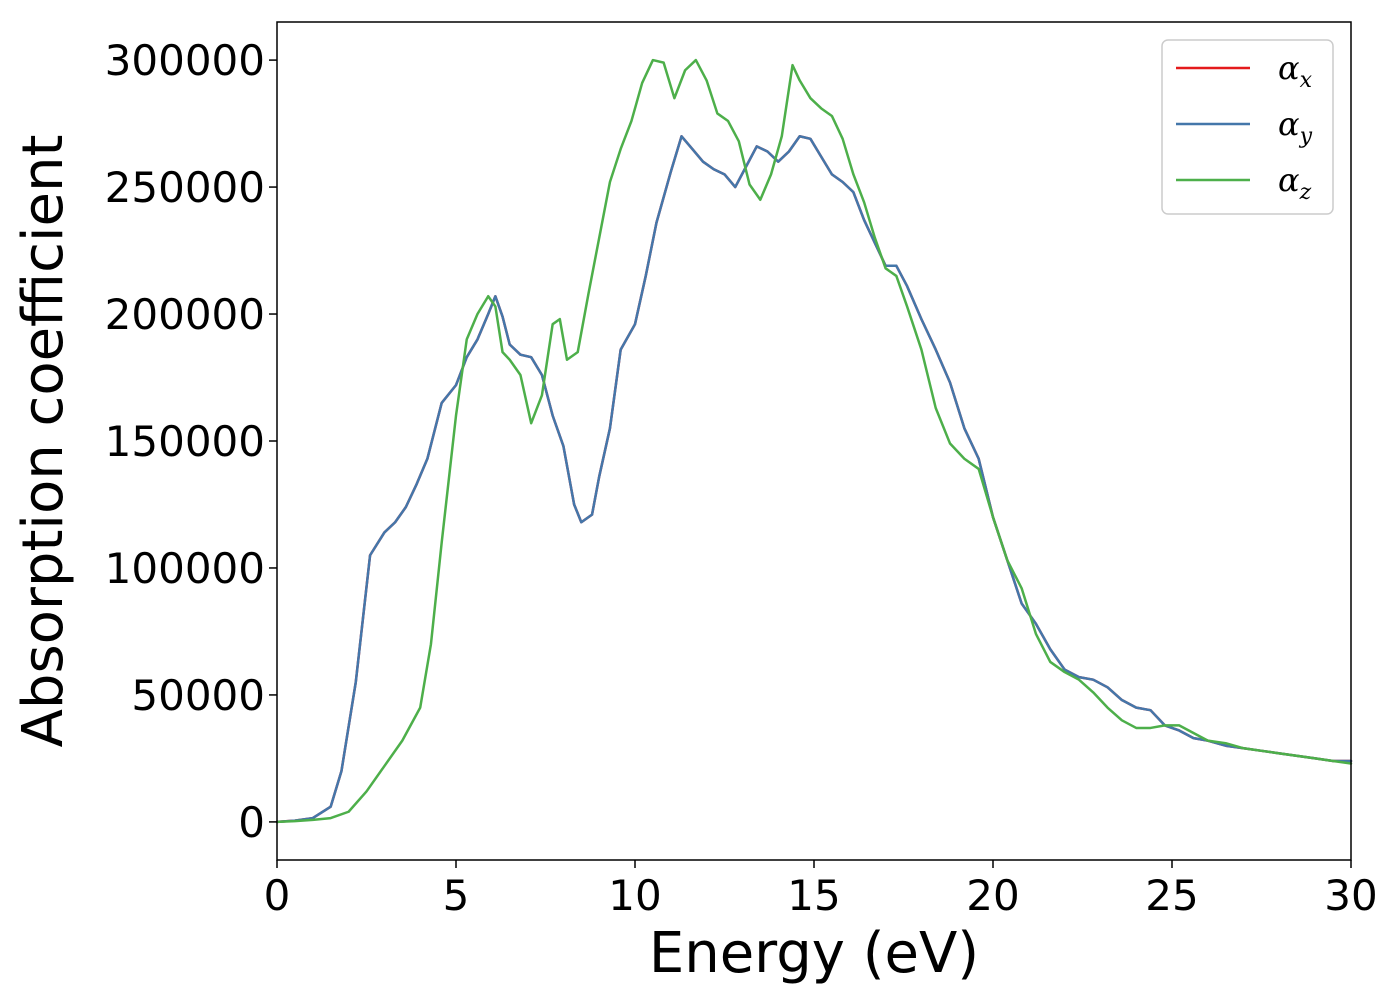 The image size is (1400, 1000). Describe the element at coordinates (251, 822) in the screenshot. I see `y-tick-label: 0` at that location.